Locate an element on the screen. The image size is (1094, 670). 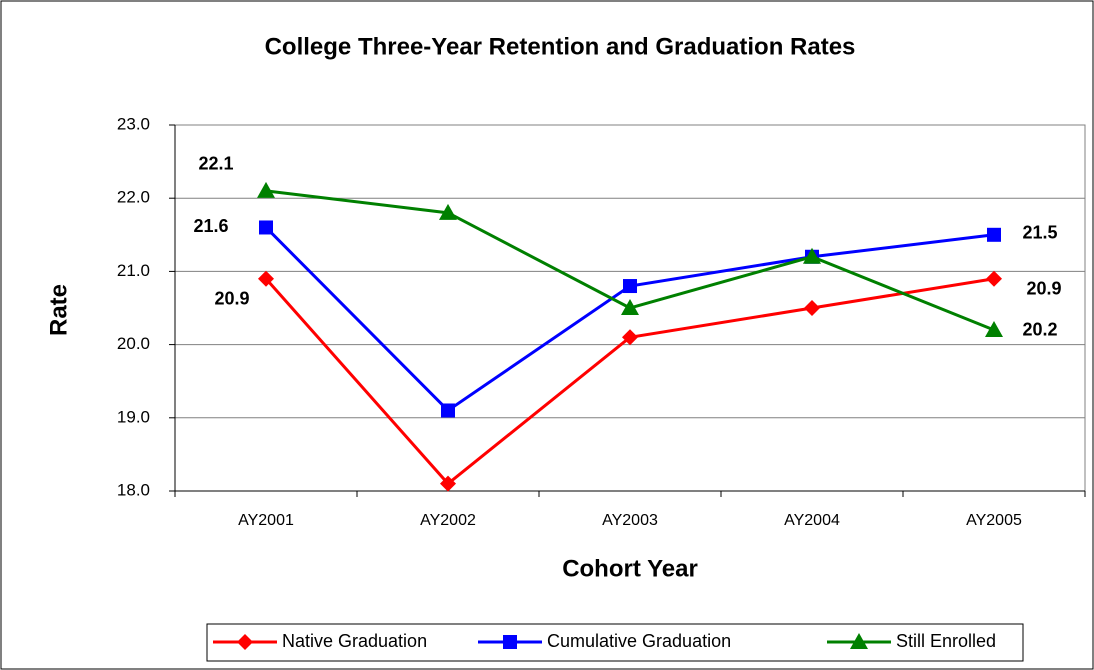
y-axis-label: Rate is located at coordinates (58, 310).